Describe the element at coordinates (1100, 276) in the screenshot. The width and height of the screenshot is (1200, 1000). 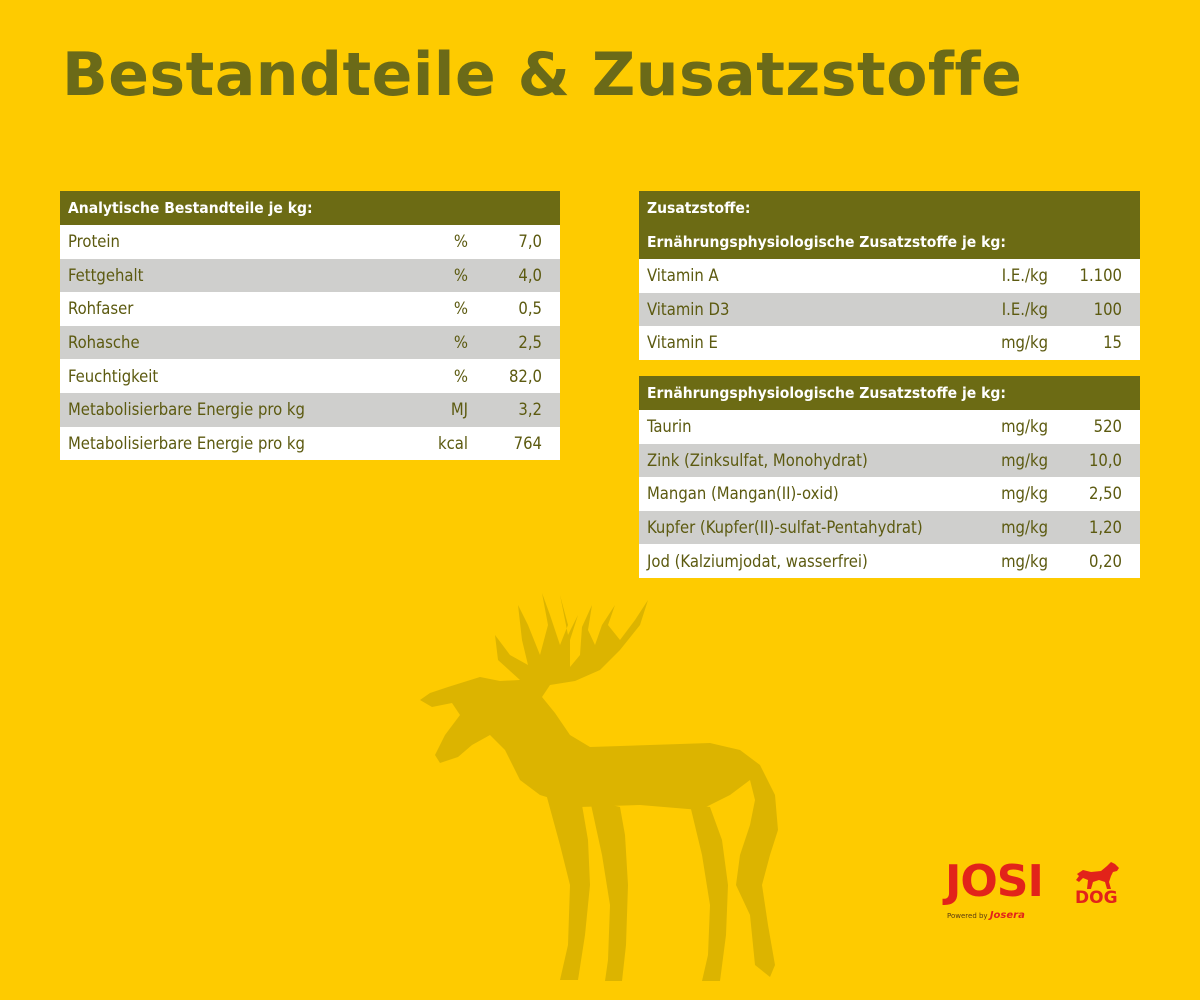
I see `row-value: 1.100` at that location.